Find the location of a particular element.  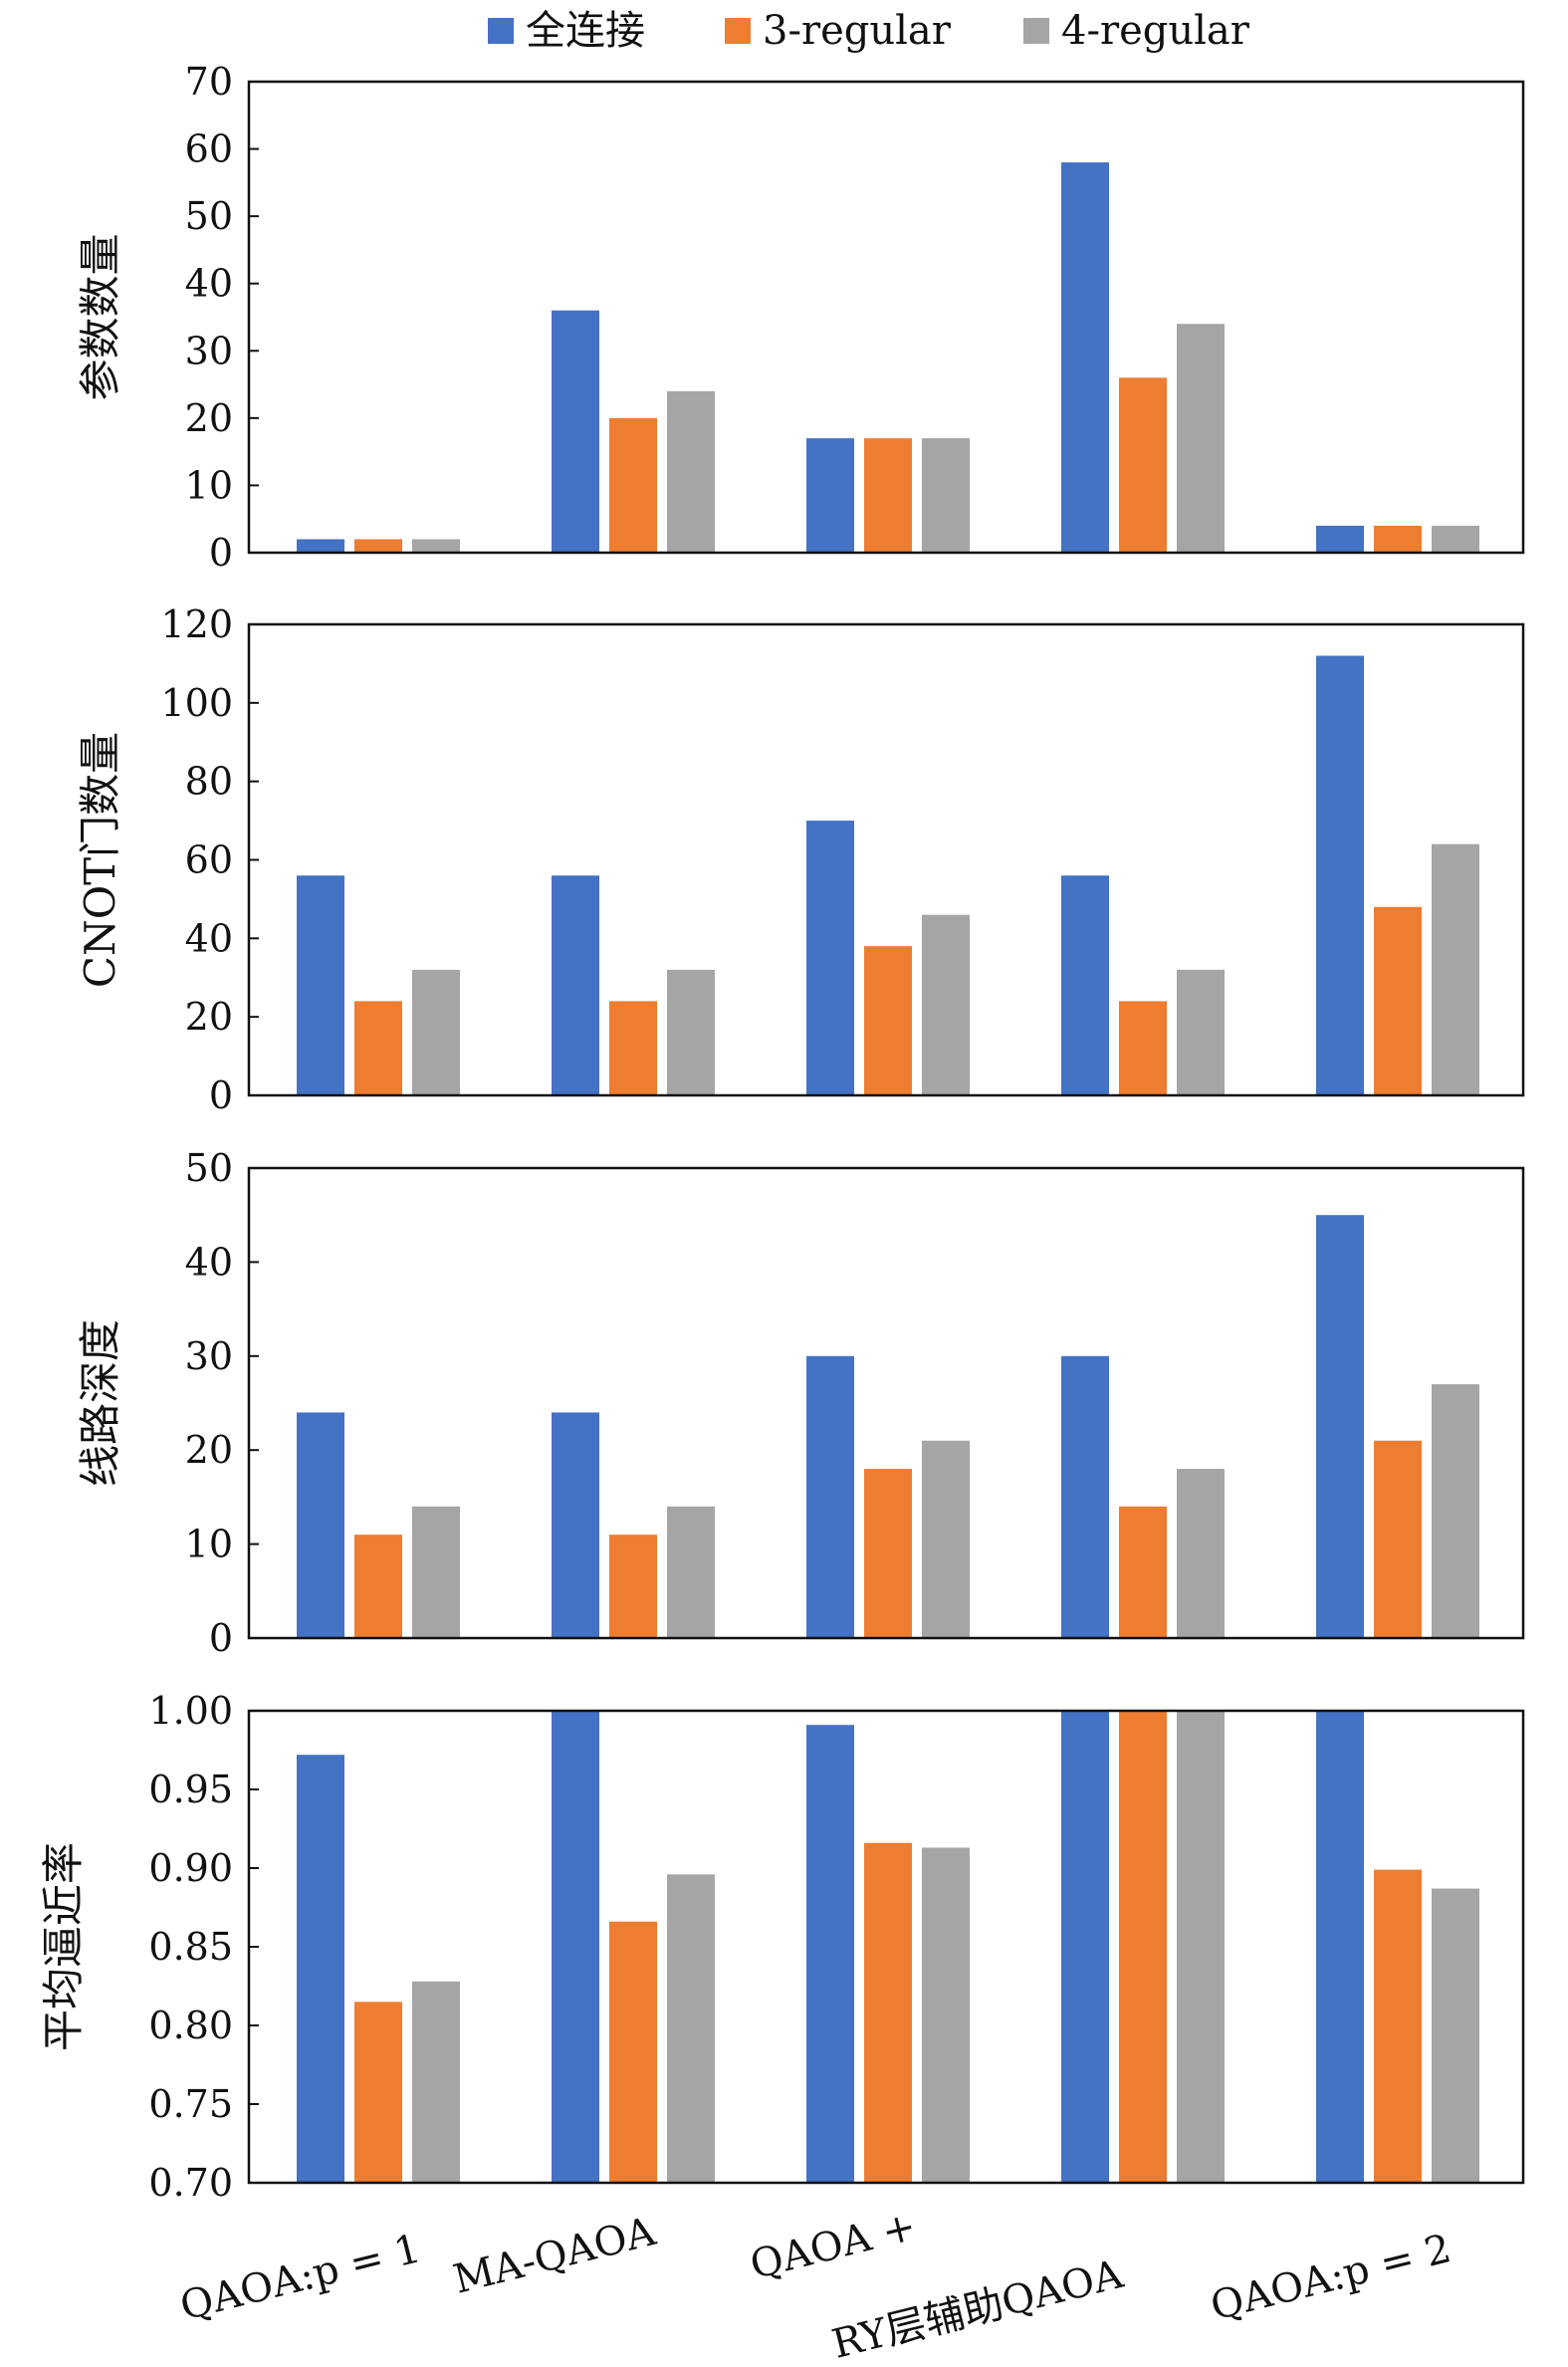

bar-panel1-series1-cat4 is located at coordinates (1398, 1001).